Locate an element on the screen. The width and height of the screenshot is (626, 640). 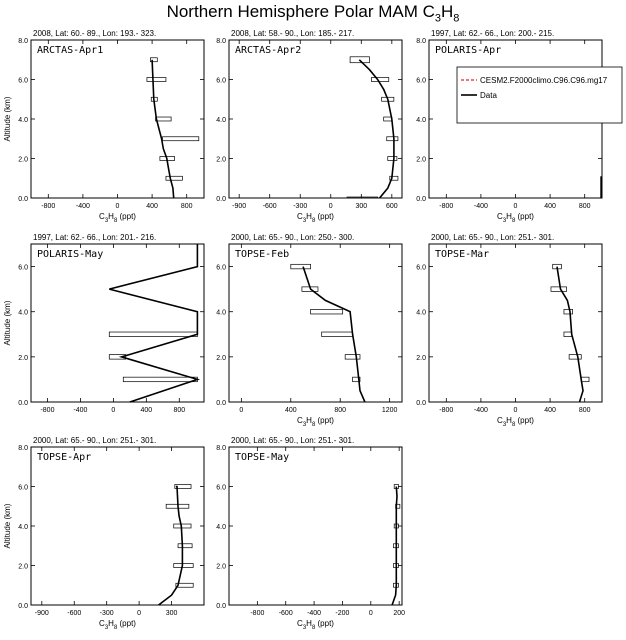
y-axis-label: Altitude (km) is located at coordinates (7, 118).